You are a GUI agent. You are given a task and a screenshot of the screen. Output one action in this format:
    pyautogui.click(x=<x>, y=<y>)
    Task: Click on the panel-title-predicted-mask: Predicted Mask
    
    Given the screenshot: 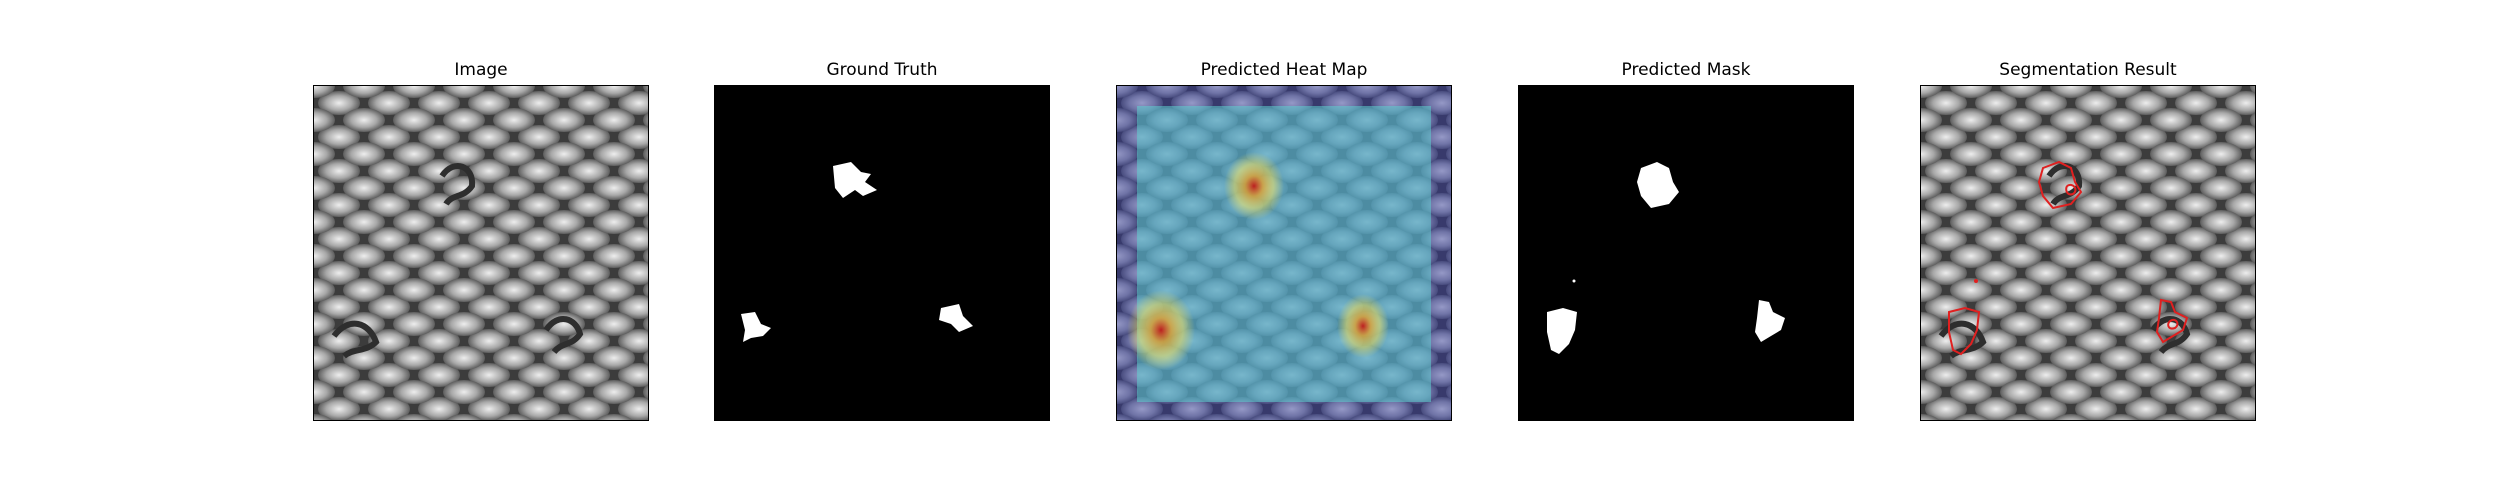 What is the action you would take?
    pyautogui.click(x=1686, y=70)
    